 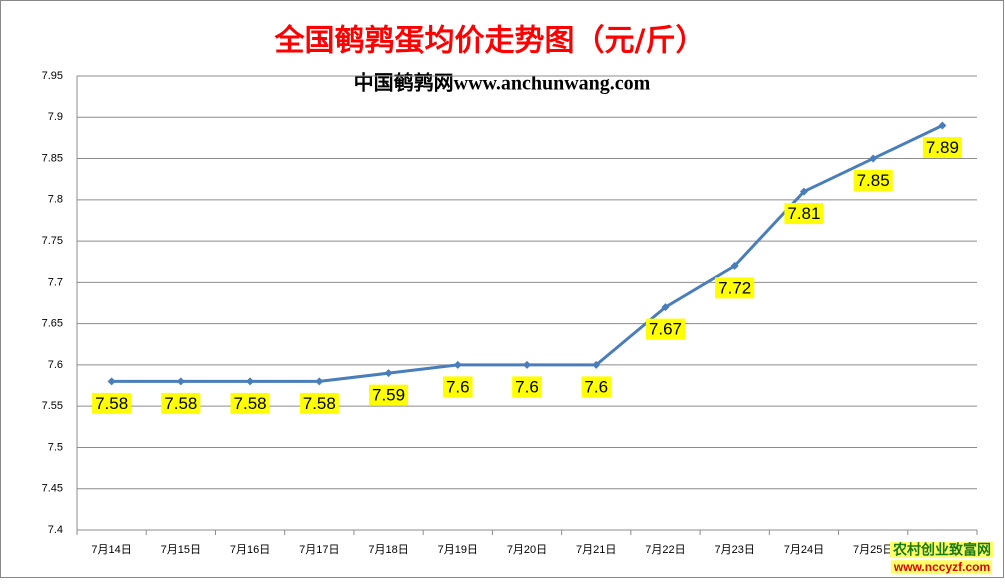 I want to click on y-tick-label: 7.55, so click(x=52, y=406).